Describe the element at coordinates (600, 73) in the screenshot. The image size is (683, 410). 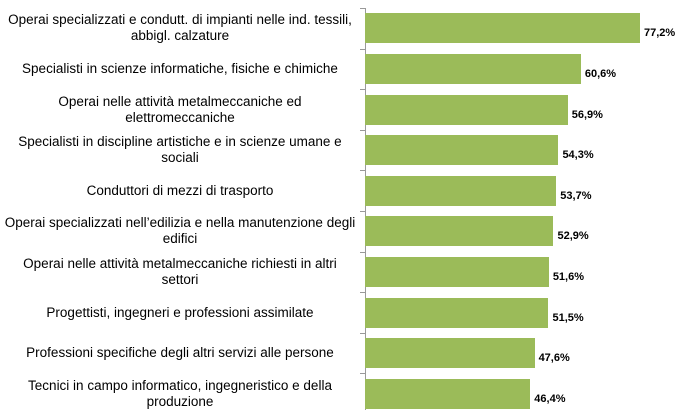
I see `value-label: 60,6%` at that location.